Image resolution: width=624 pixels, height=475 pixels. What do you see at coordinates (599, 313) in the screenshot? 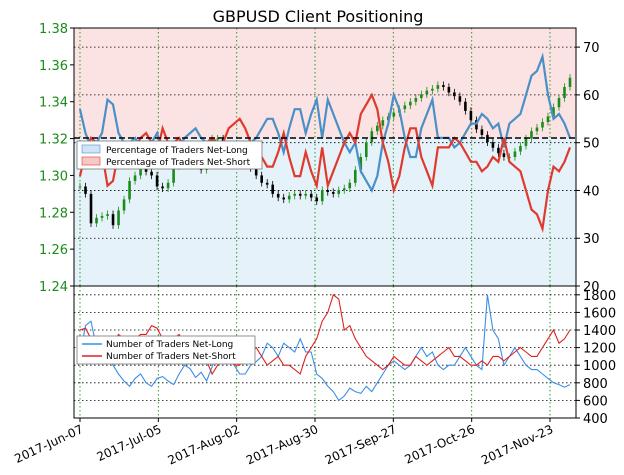
I see `count-axis-tick-label: 1600` at bounding box center [599, 313].